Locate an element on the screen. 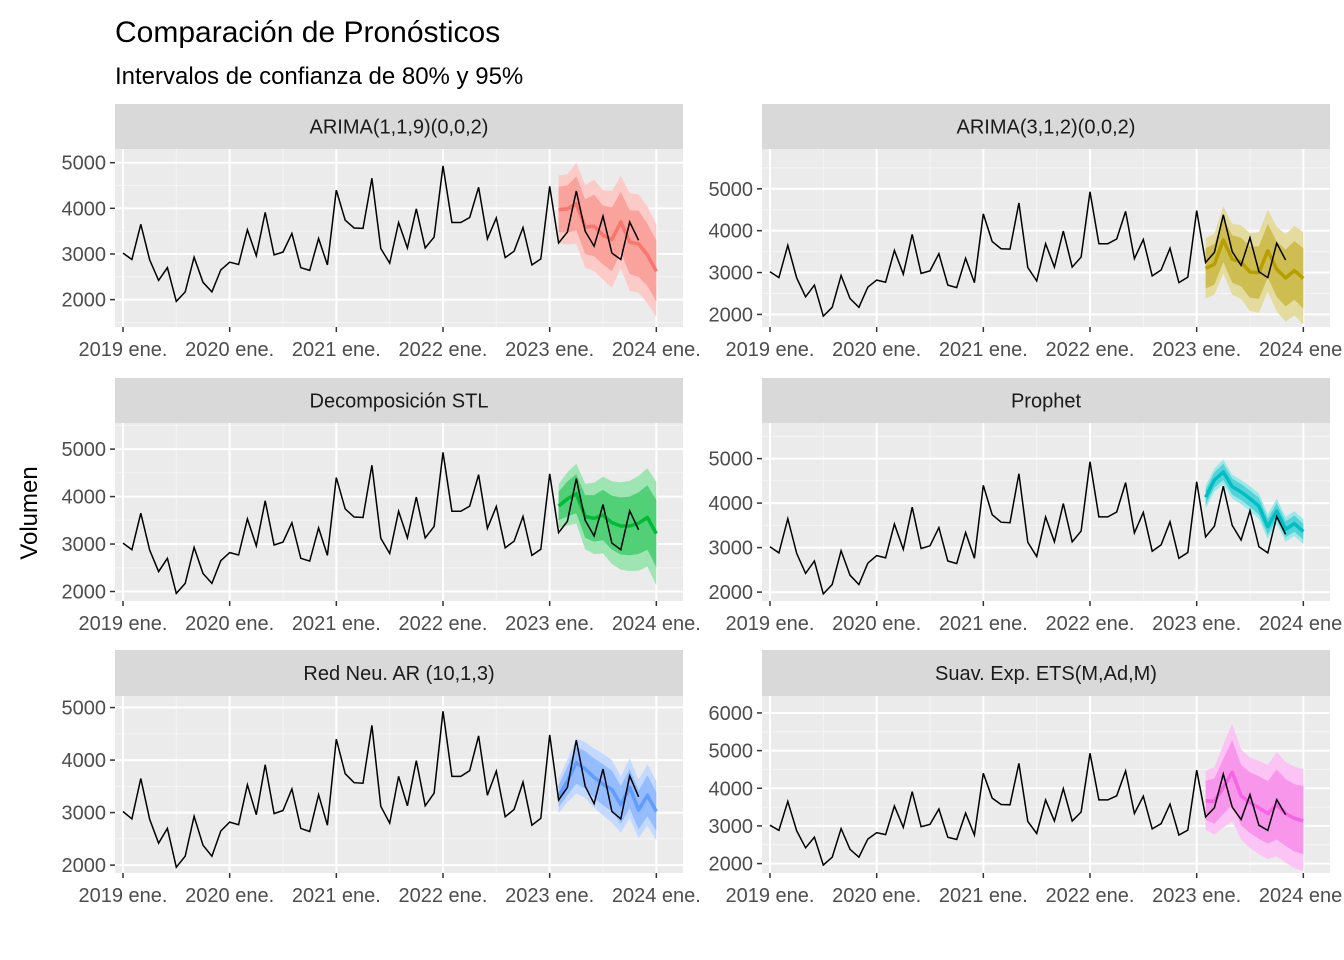  chart-title: Comparación de Pronósticos is located at coordinates (307, 32).